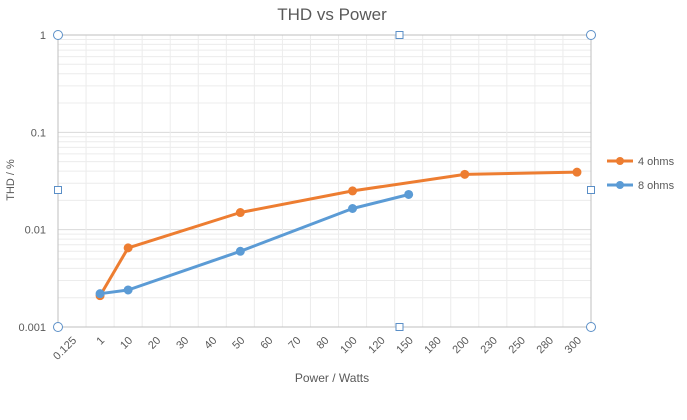  What do you see at coordinates (266, 343) in the screenshot?
I see `x-tick-label: 60` at bounding box center [266, 343].